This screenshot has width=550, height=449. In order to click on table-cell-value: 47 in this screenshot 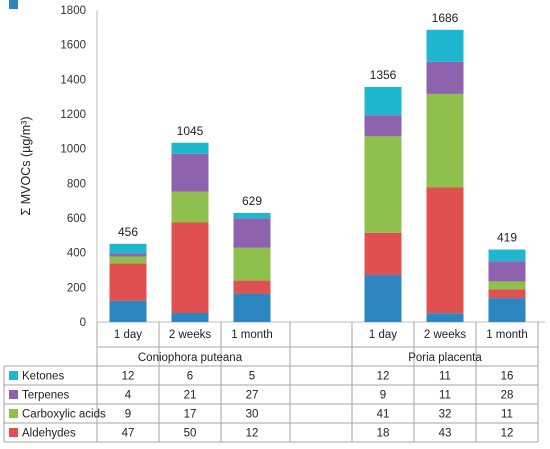, I will do `click(128, 434)`.